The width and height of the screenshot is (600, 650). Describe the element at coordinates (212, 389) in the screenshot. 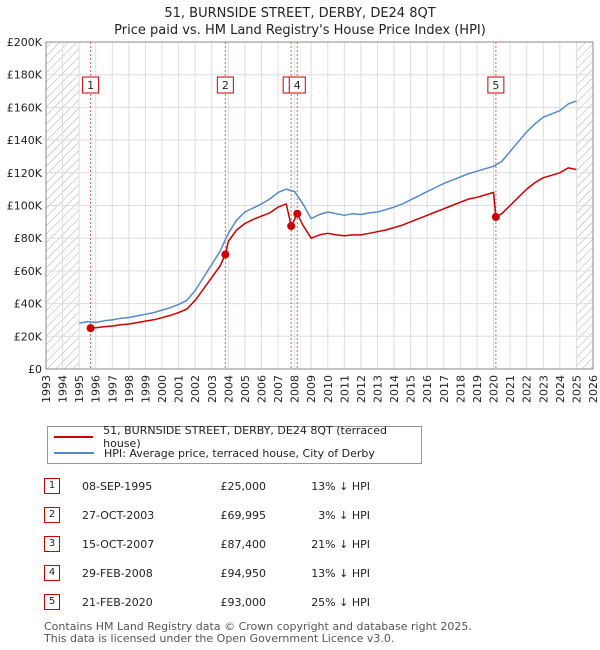

I see `x-tick-label: 2003` at that location.